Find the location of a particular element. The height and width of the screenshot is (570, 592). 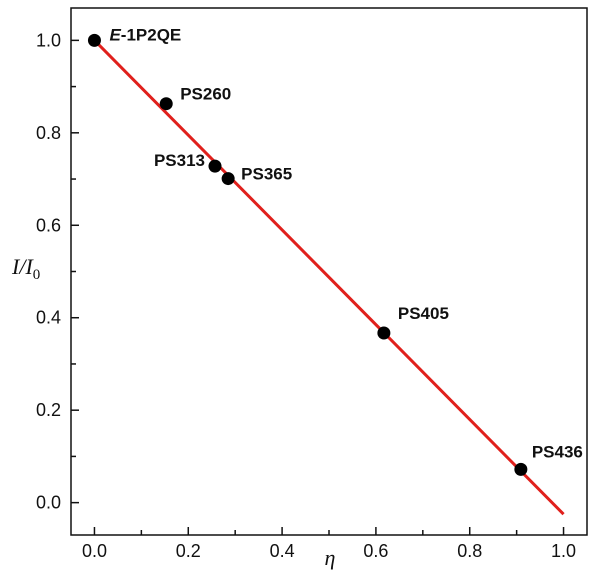

point-label: PS313 is located at coordinates (179, 160).